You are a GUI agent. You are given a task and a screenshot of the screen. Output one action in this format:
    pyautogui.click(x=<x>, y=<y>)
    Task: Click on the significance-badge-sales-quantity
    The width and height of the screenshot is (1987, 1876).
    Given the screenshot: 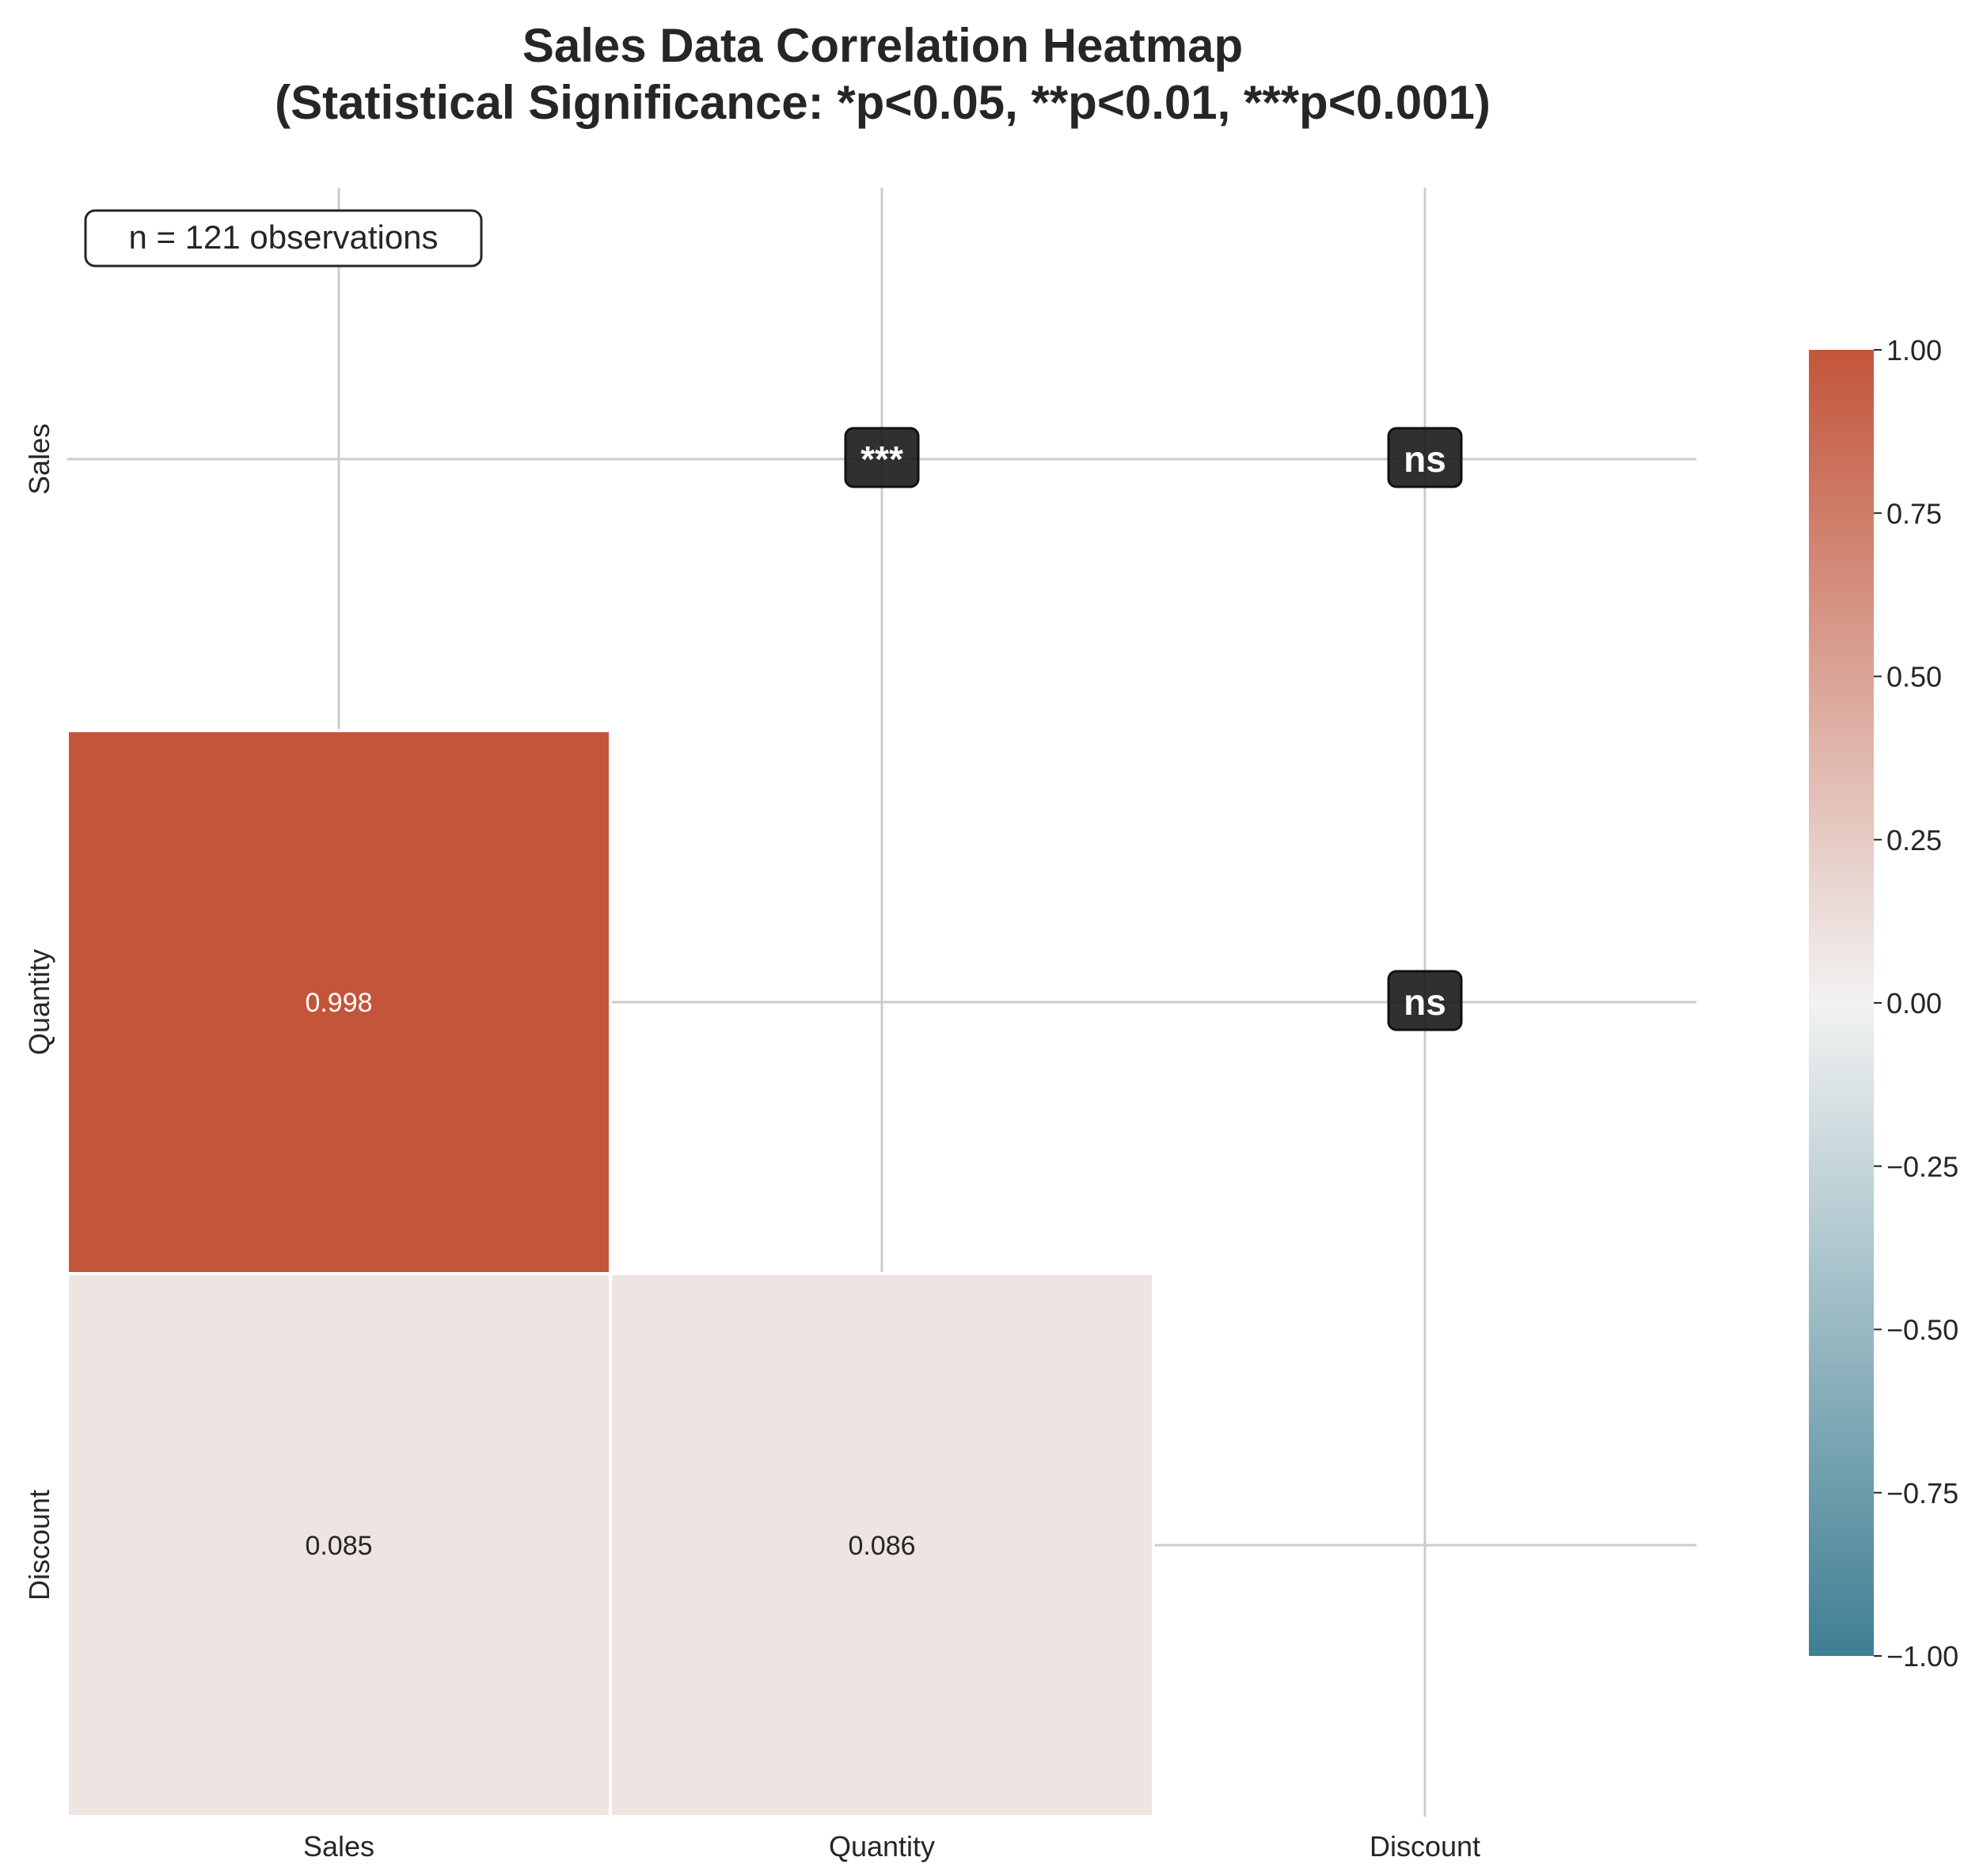 What is the action you would take?
    pyautogui.click(x=882, y=457)
    